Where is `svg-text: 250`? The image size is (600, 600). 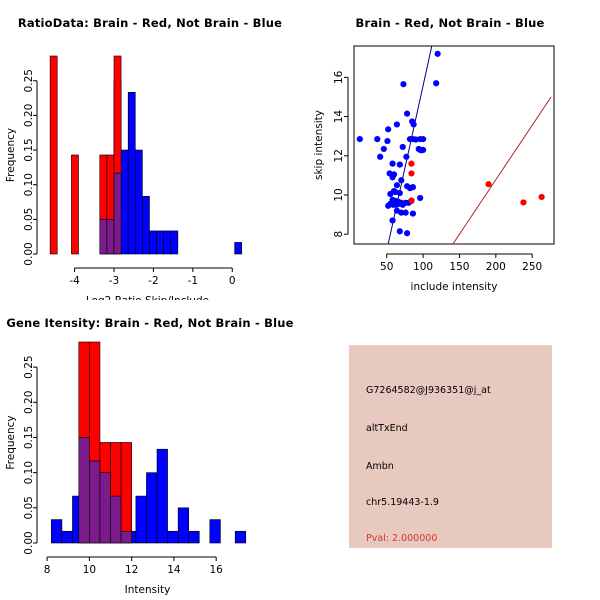
svg-text: 250 is located at coordinates (532, 267).